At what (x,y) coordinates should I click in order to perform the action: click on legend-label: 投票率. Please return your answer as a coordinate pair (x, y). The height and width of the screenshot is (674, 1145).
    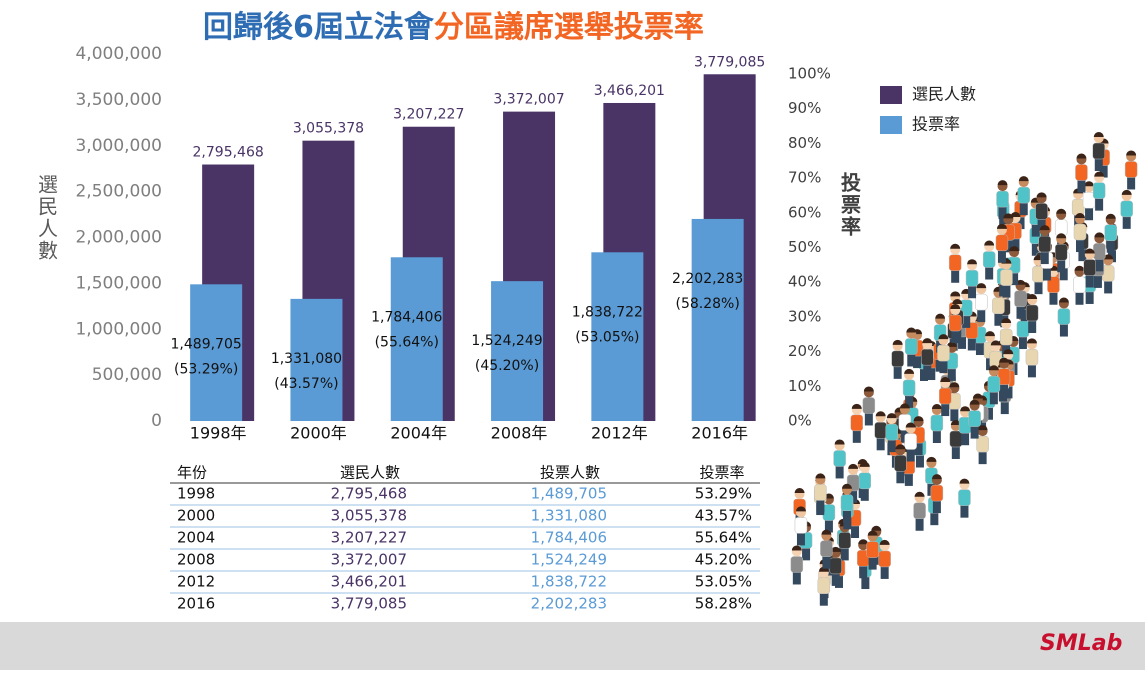
    Looking at the image, I should click on (936, 124).